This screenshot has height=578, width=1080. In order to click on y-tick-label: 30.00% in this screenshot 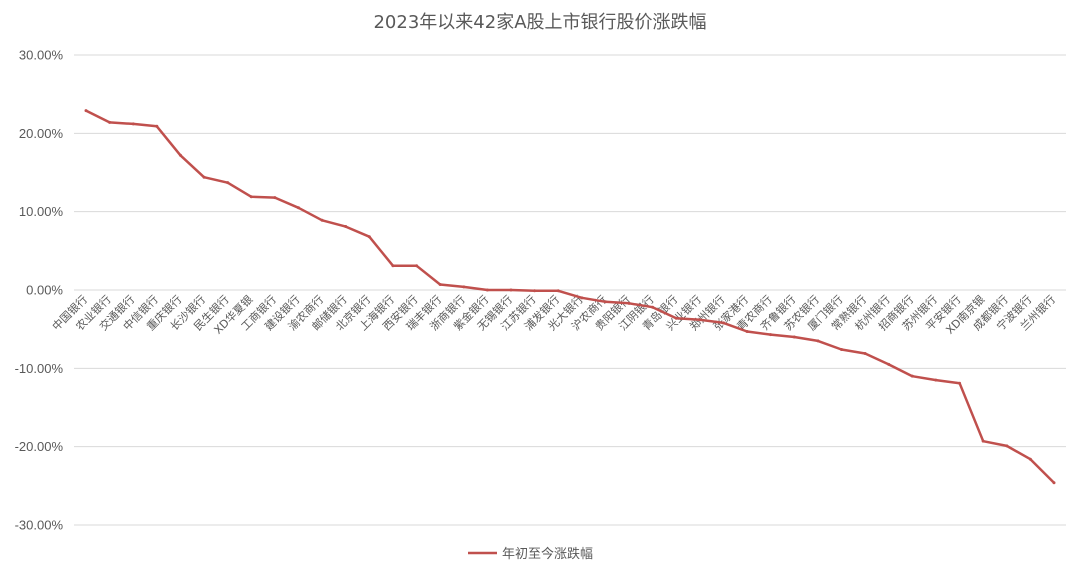, I will do `click(41, 55)`.